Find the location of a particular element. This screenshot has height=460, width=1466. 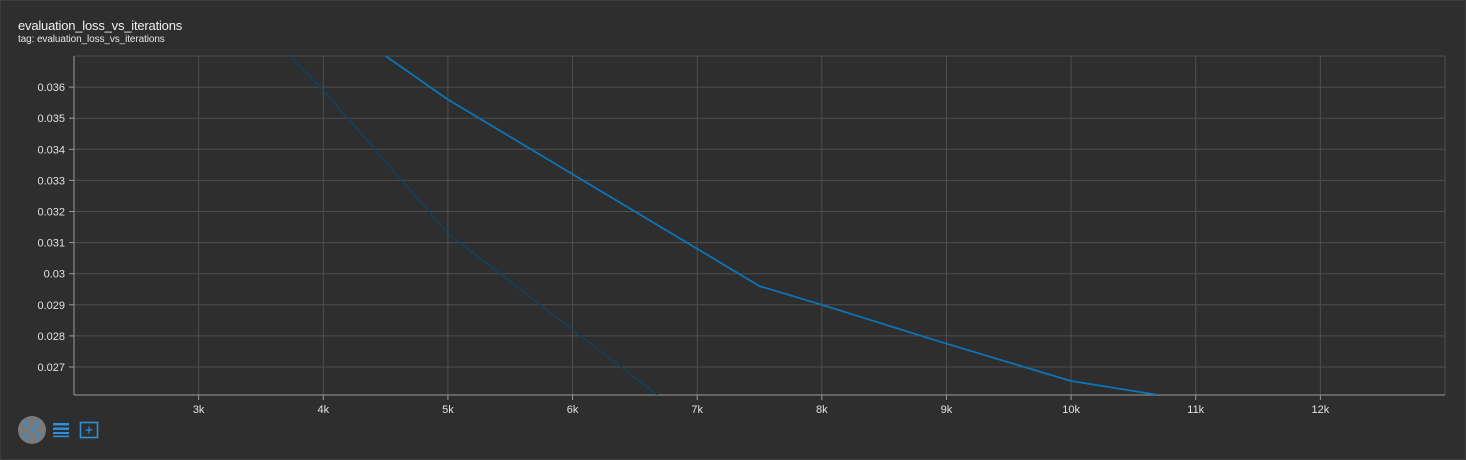

chart-title: evaluation_loss_vs_iterations is located at coordinates (100, 25).